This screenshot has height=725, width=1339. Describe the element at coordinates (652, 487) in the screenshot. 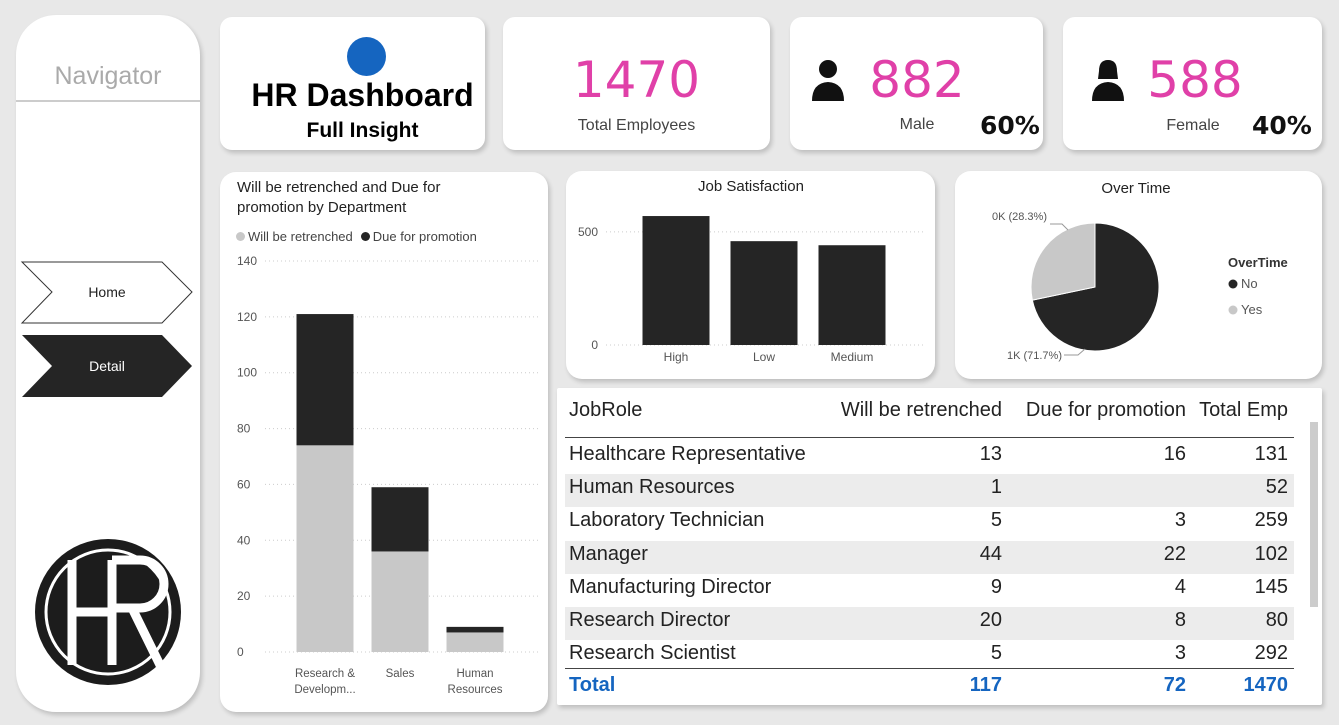

I see `row-label: Human Resources` at that location.